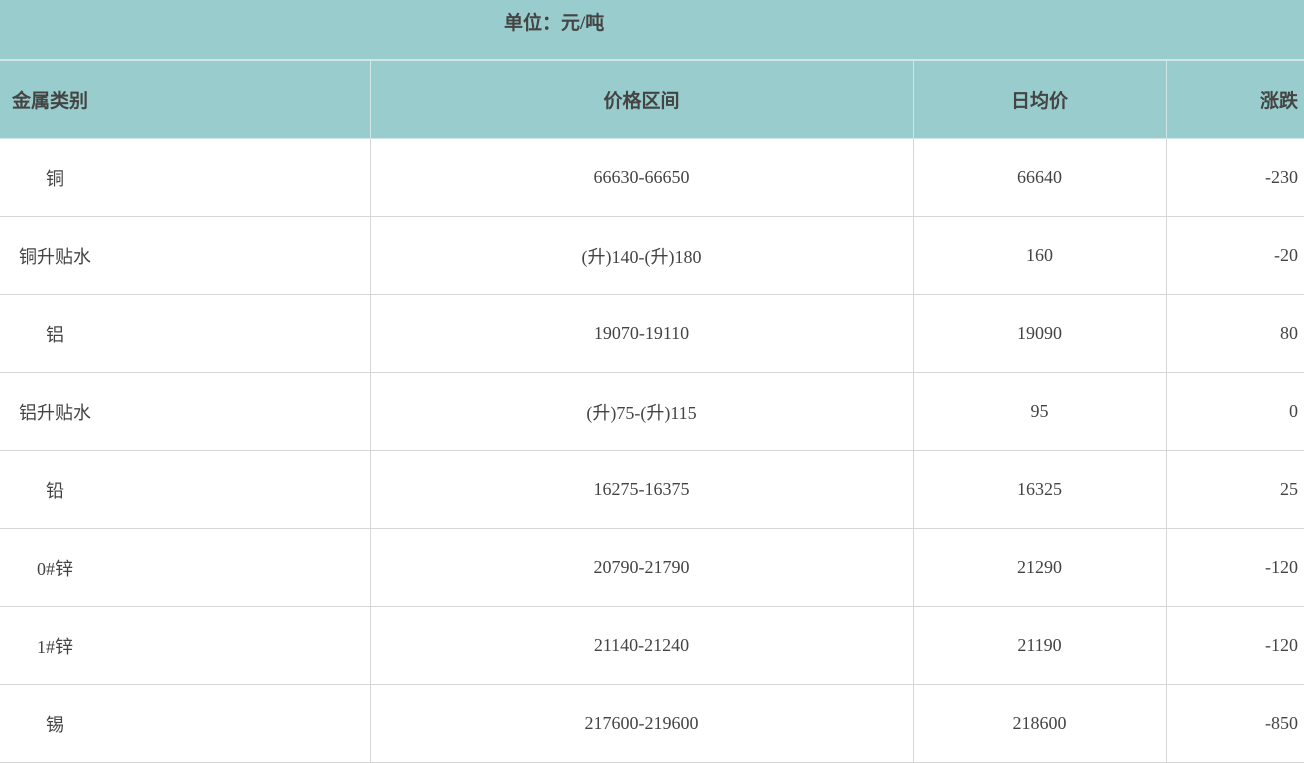 Image resolution: width=1304 pixels, height=763 pixels. Describe the element at coordinates (185, 567) in the screenshot. I see `cell-metal: 0#锌` at that location.